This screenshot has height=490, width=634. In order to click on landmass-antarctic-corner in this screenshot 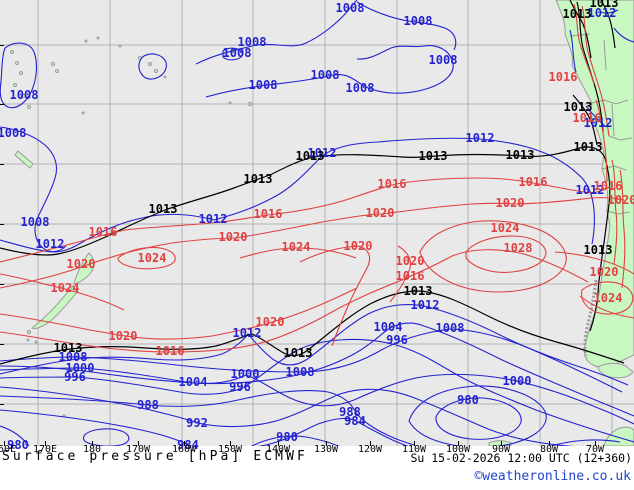, I will do `click(618, 436)`.